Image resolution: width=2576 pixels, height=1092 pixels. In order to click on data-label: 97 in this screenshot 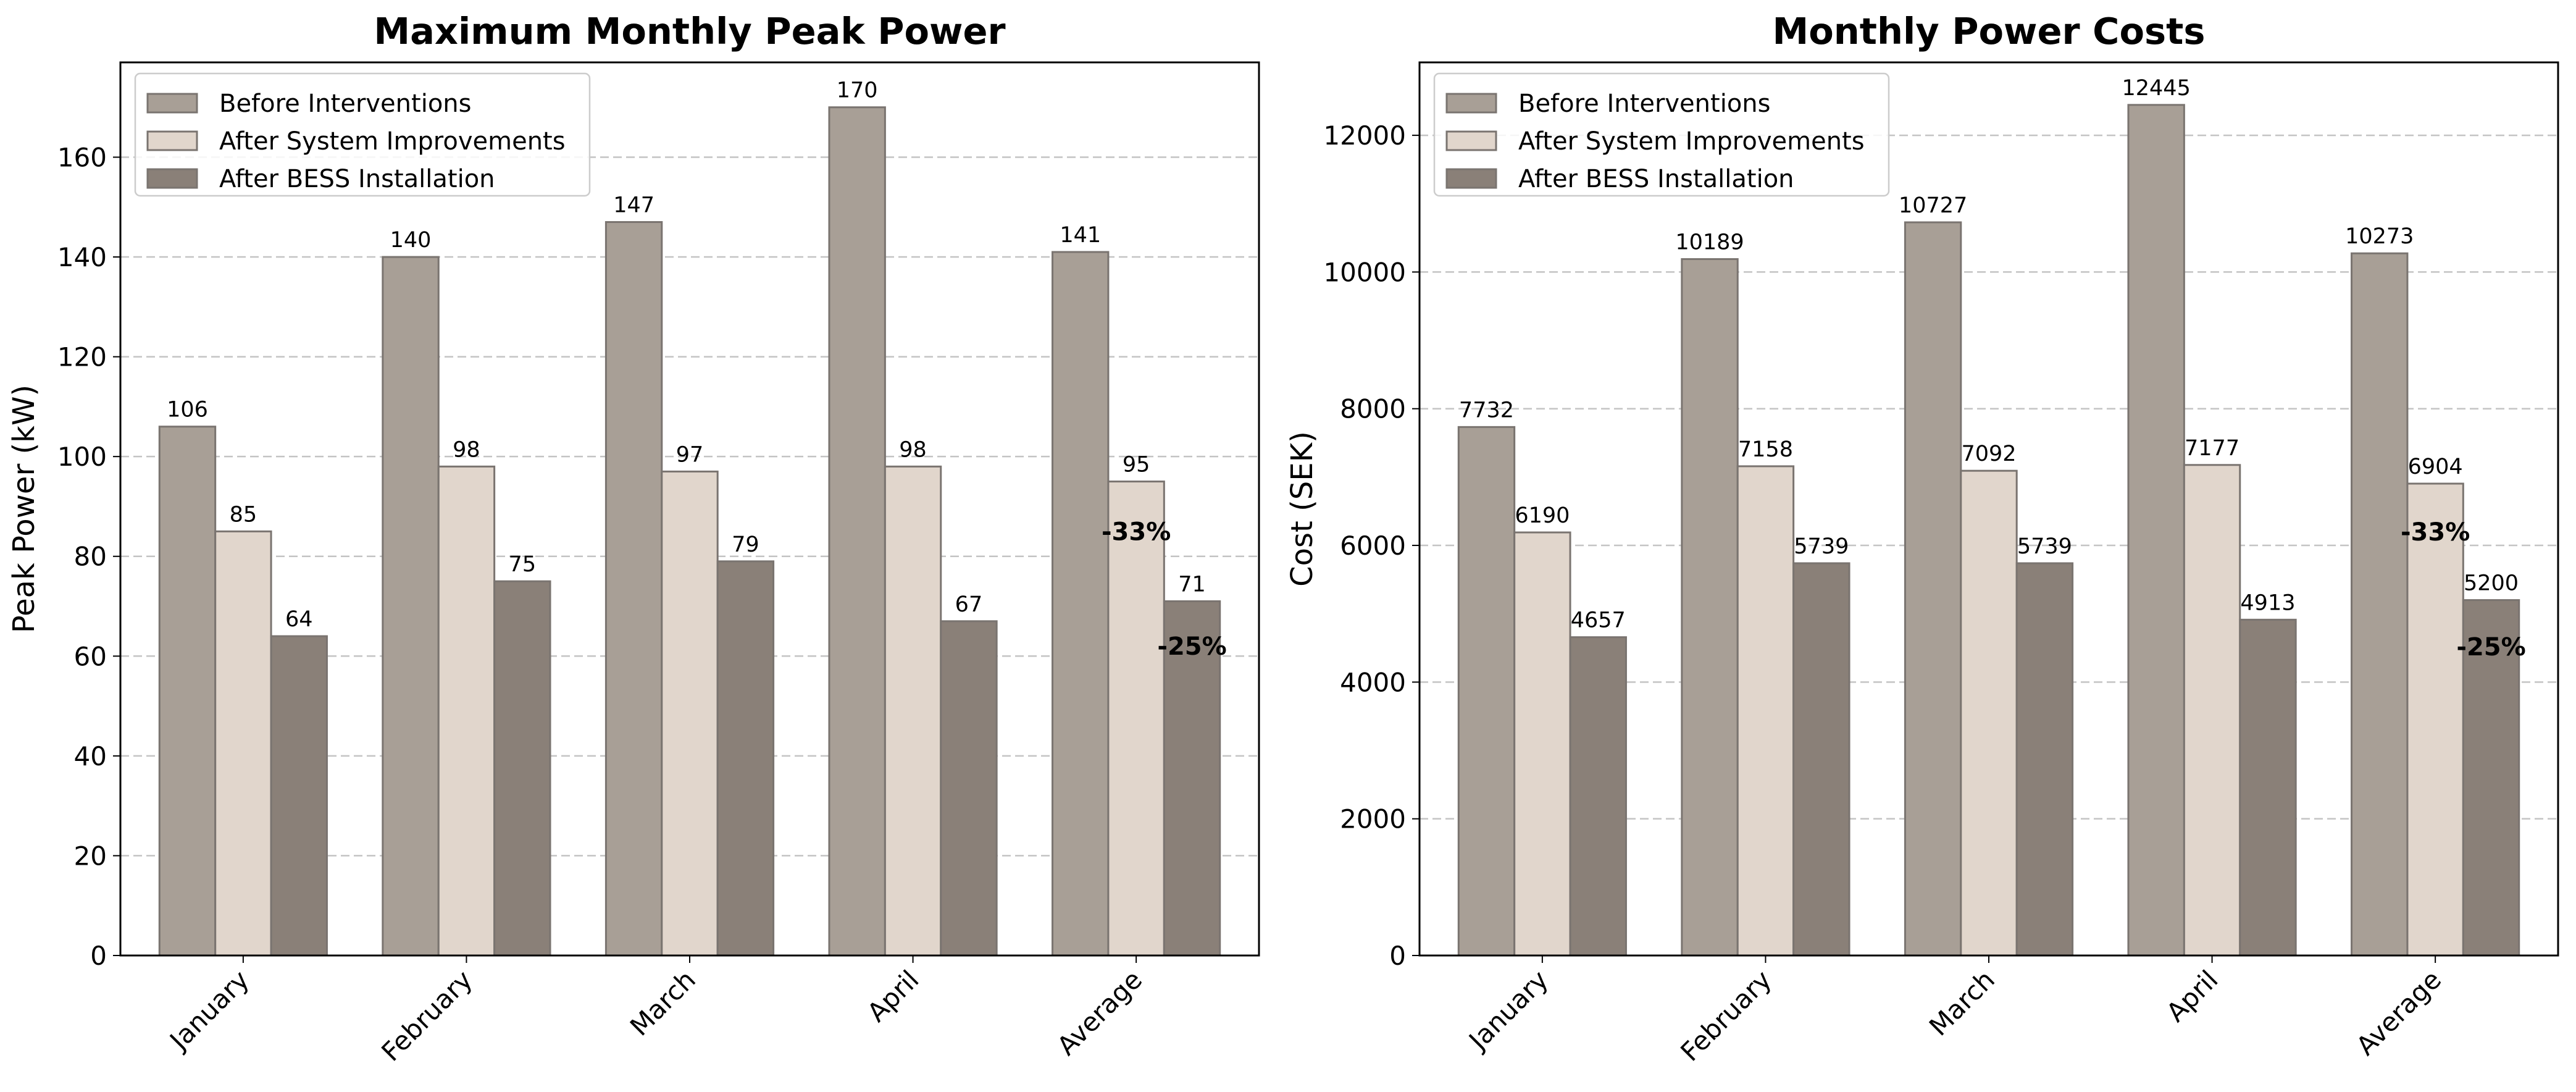, I will do `click(690, 455)`.